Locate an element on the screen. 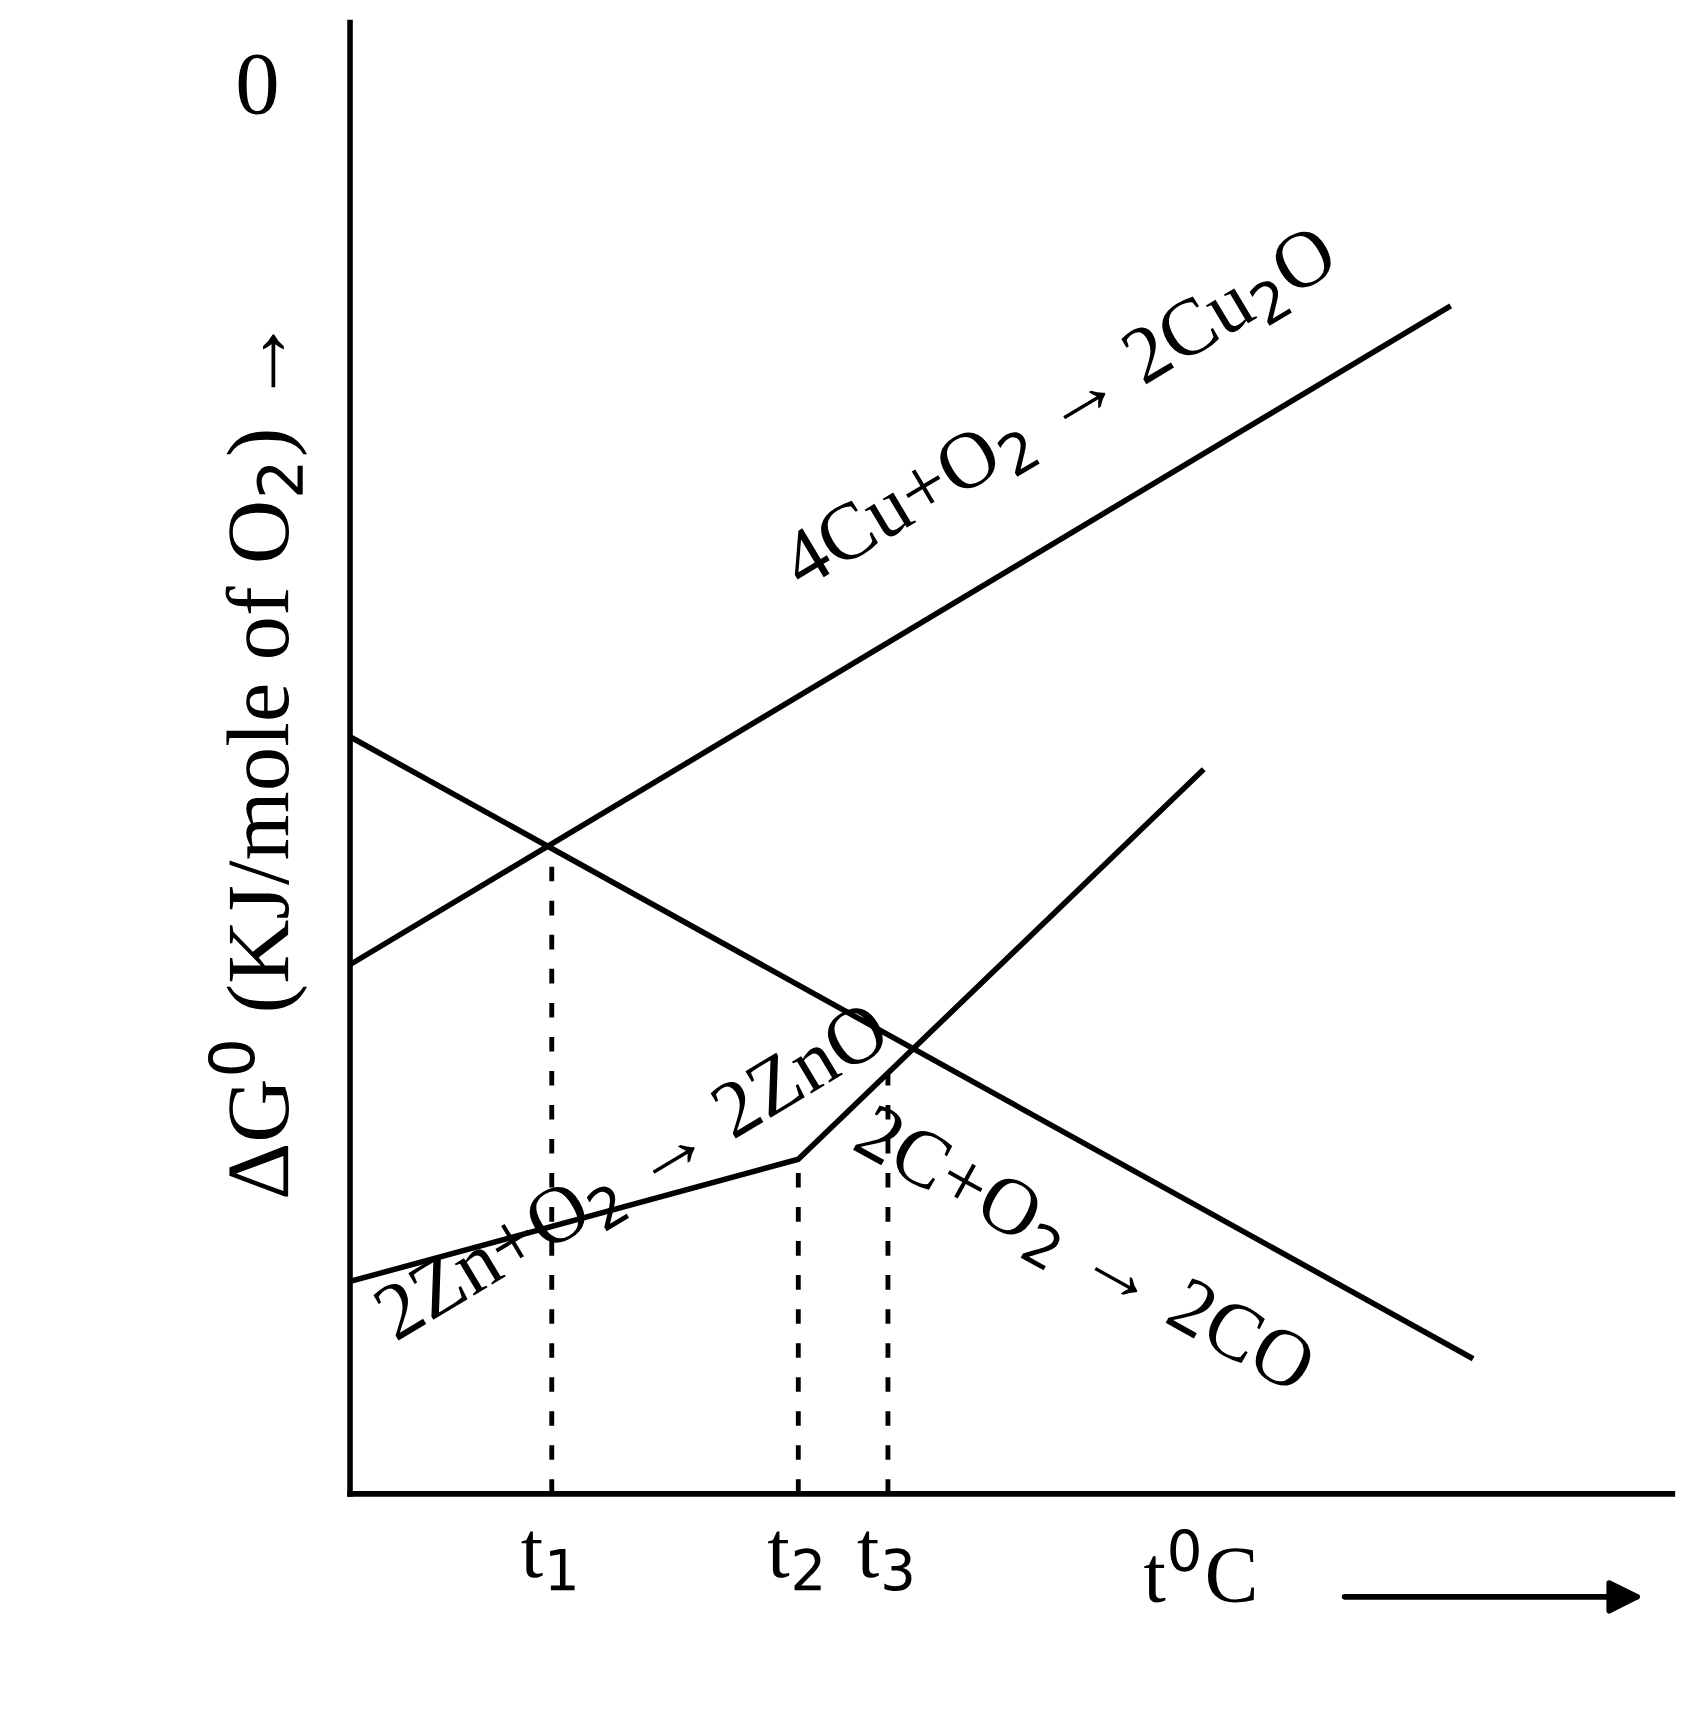  text: 0 is located at coordinates (257, 84).